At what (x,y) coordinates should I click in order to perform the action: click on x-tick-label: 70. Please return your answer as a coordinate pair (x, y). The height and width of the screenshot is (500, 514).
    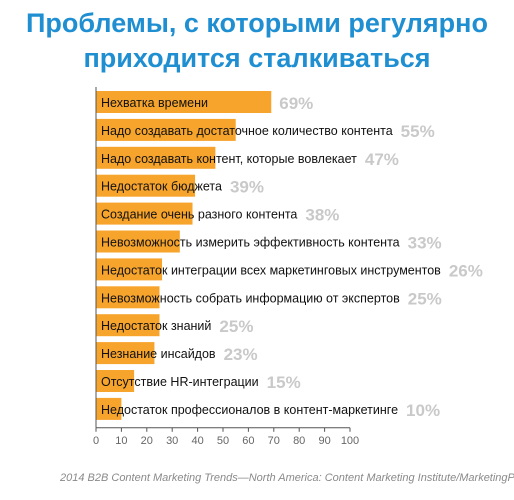
    Looking at the image, I should click on (274, 441).